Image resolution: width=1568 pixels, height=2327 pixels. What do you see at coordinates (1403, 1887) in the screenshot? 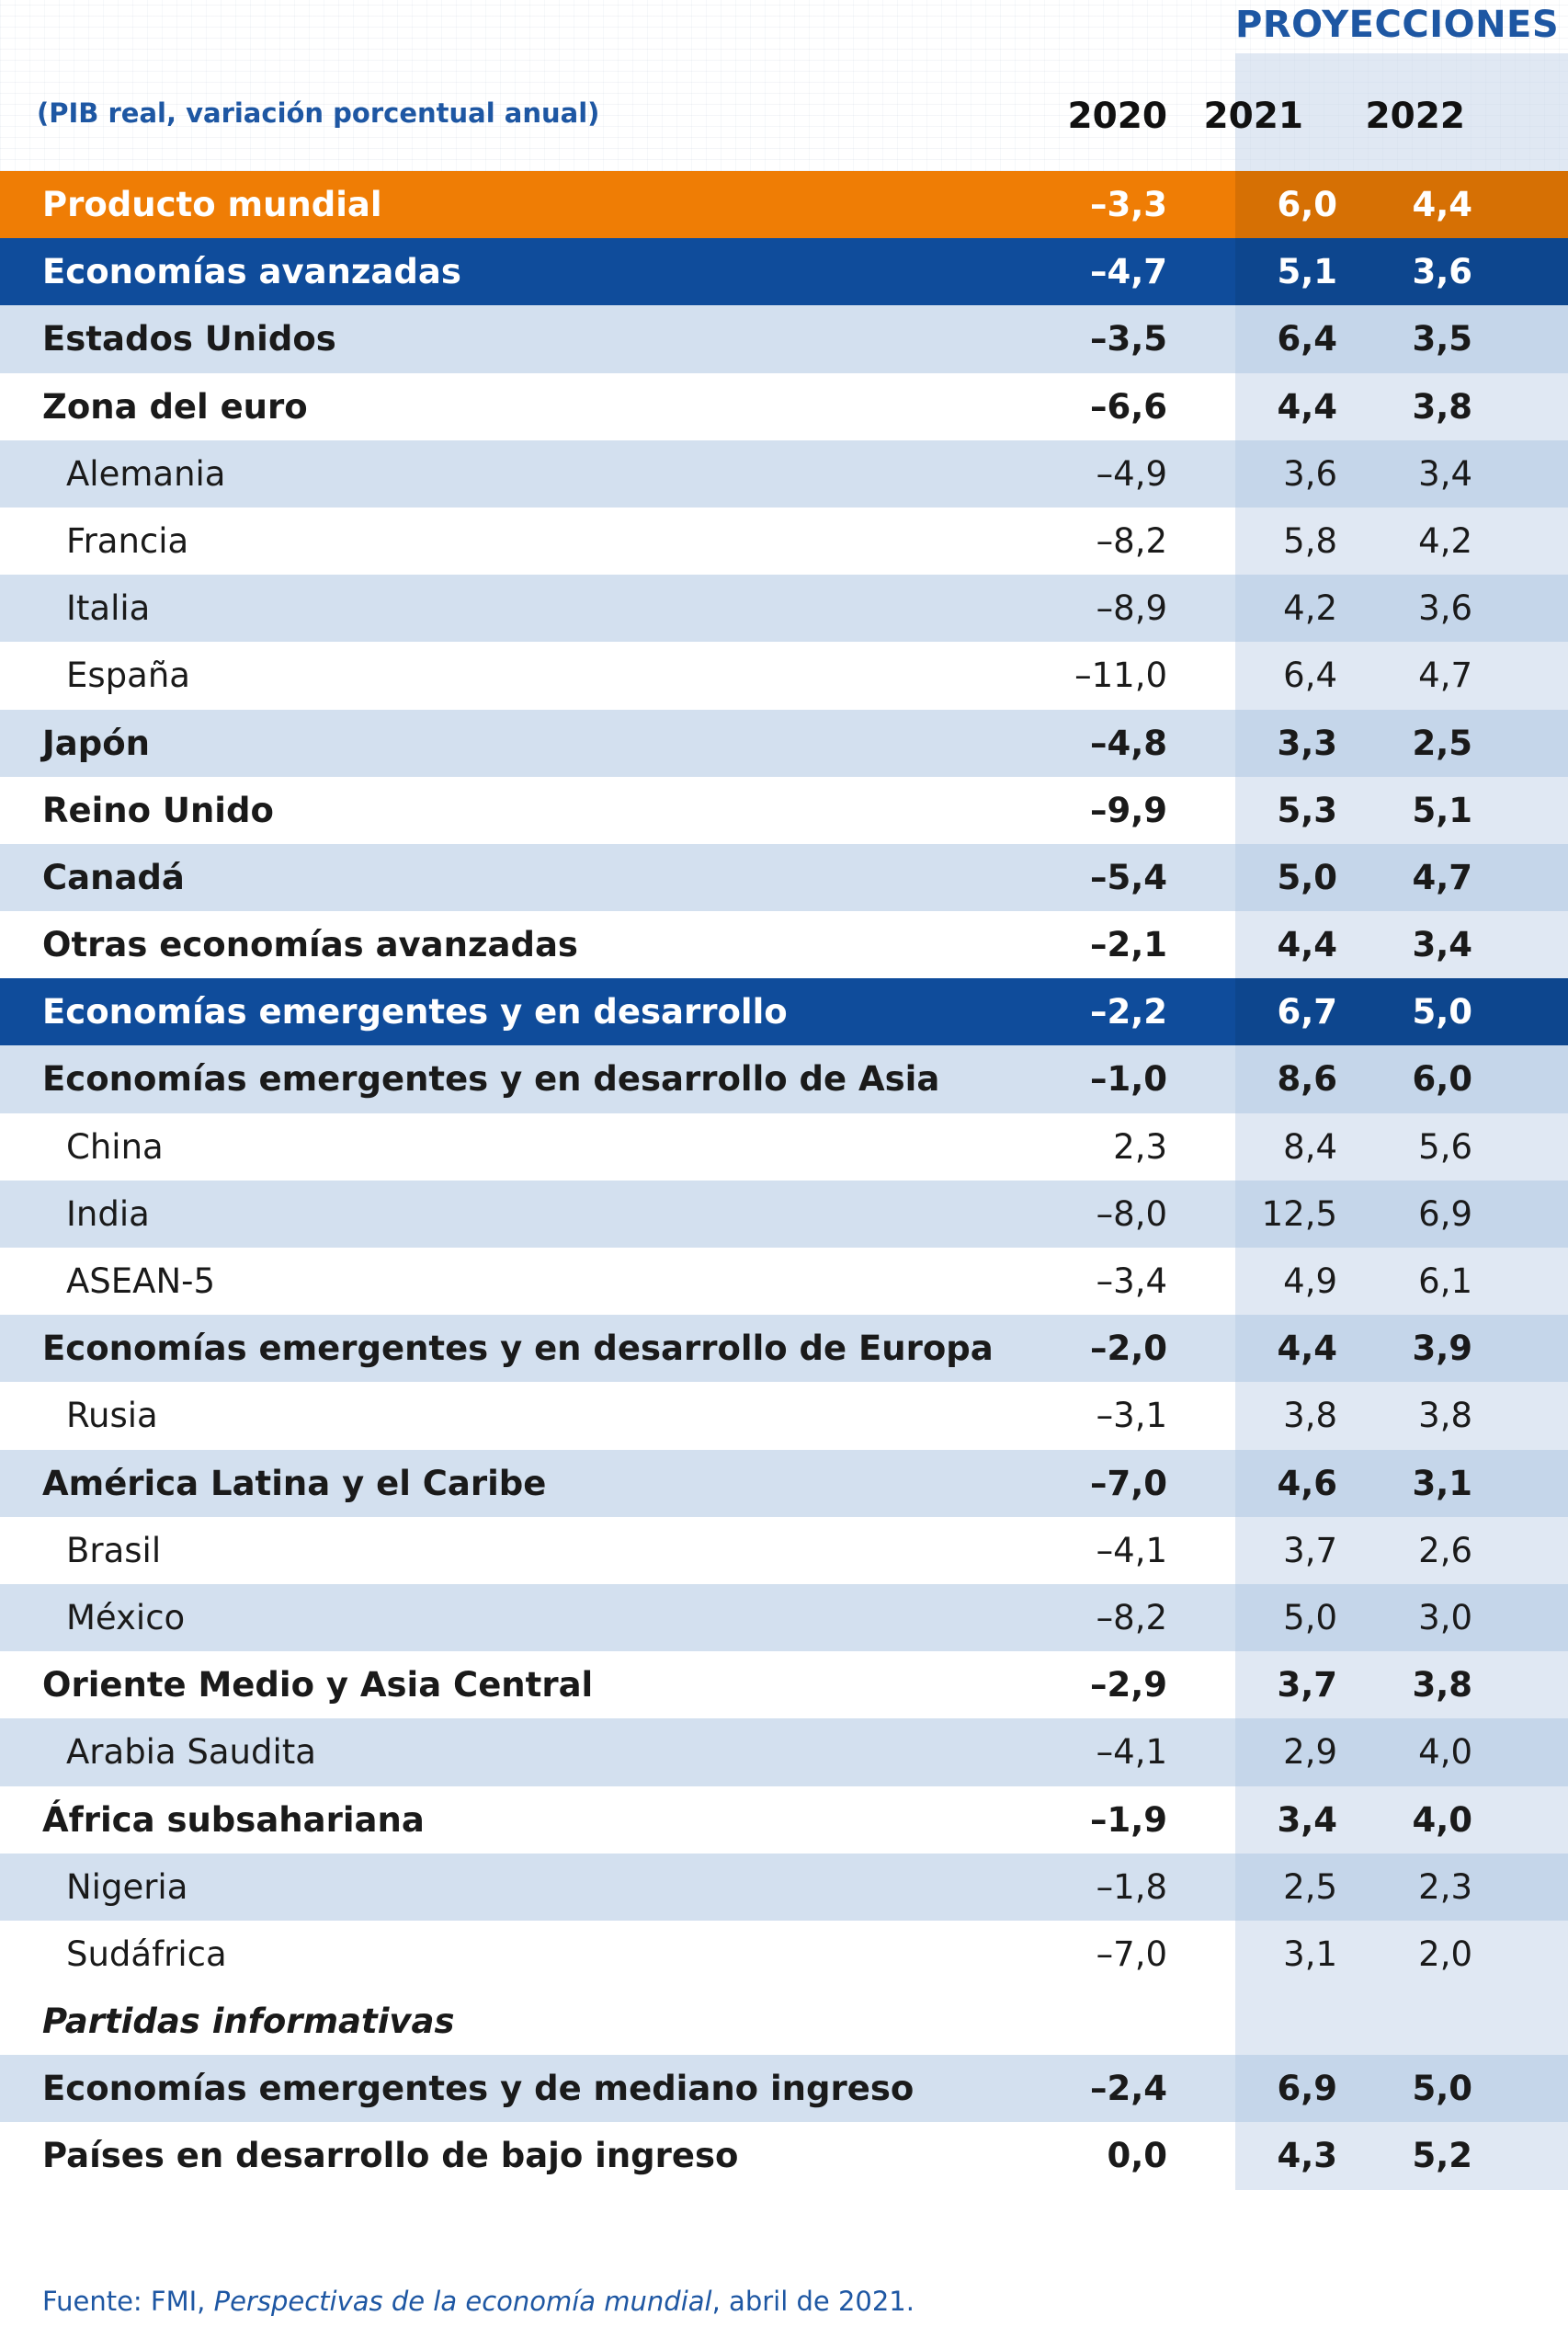
I see `value-cell-2022: 2,3` at bounding box center [1403, 1887].